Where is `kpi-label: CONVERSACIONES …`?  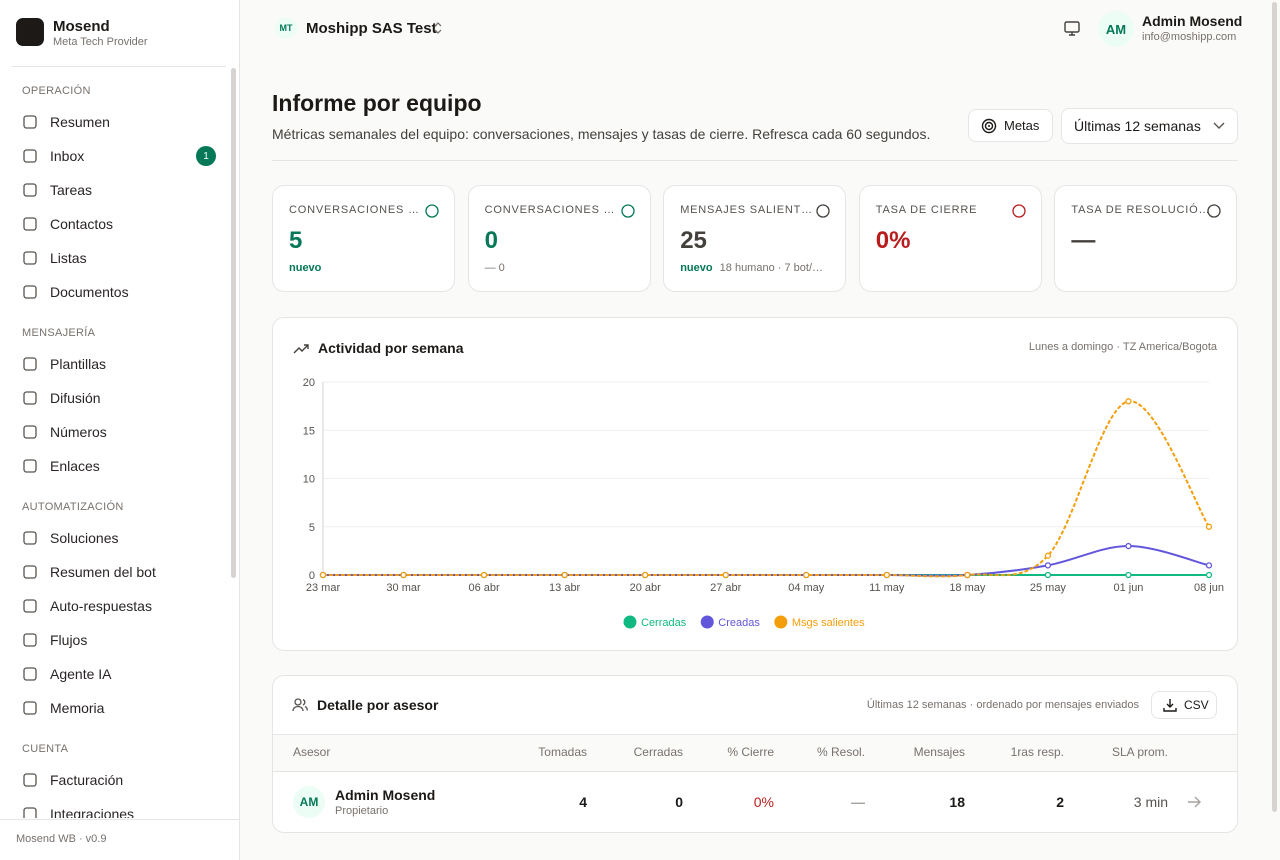
kpi-label: CONVERSACIONES … is located at coordinates (550, 210).